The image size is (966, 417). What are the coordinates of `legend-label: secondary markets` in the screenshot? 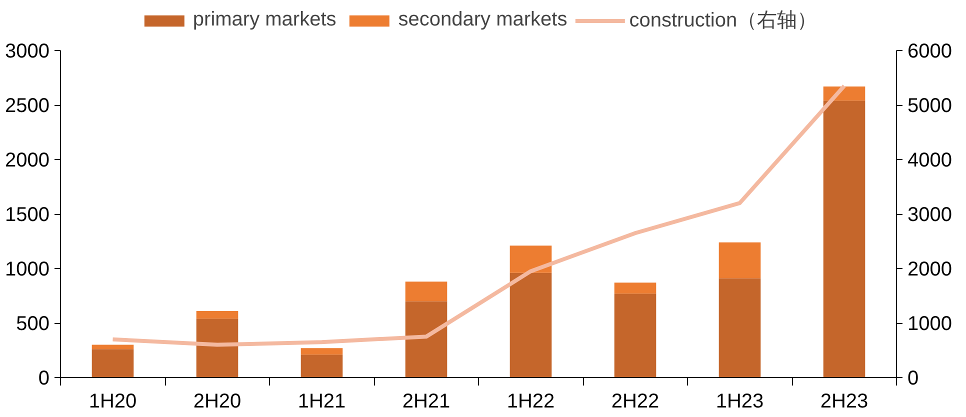 It's located at (483, 20).